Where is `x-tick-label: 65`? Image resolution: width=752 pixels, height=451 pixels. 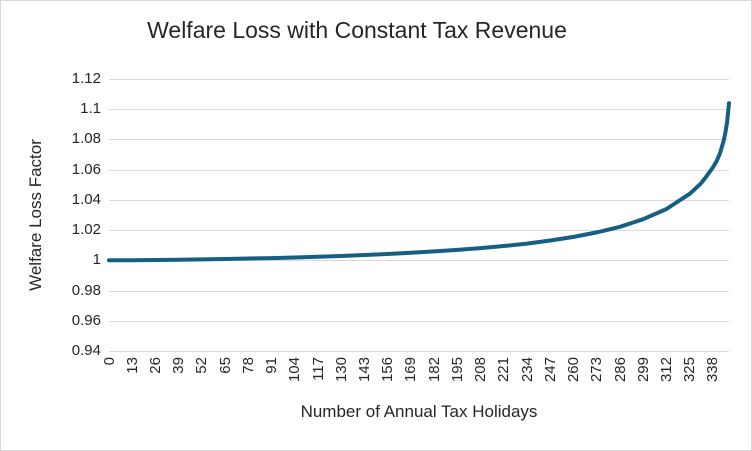
x-tick-label: 65 is located at coordinates (225, 365).